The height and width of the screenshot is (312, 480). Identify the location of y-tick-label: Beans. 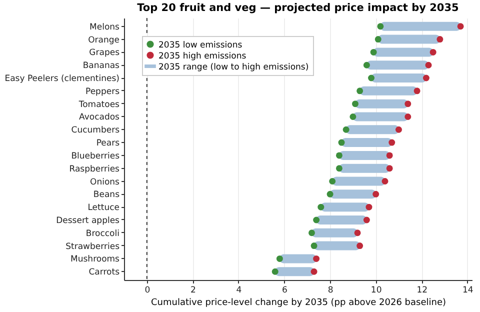
(106, 195).